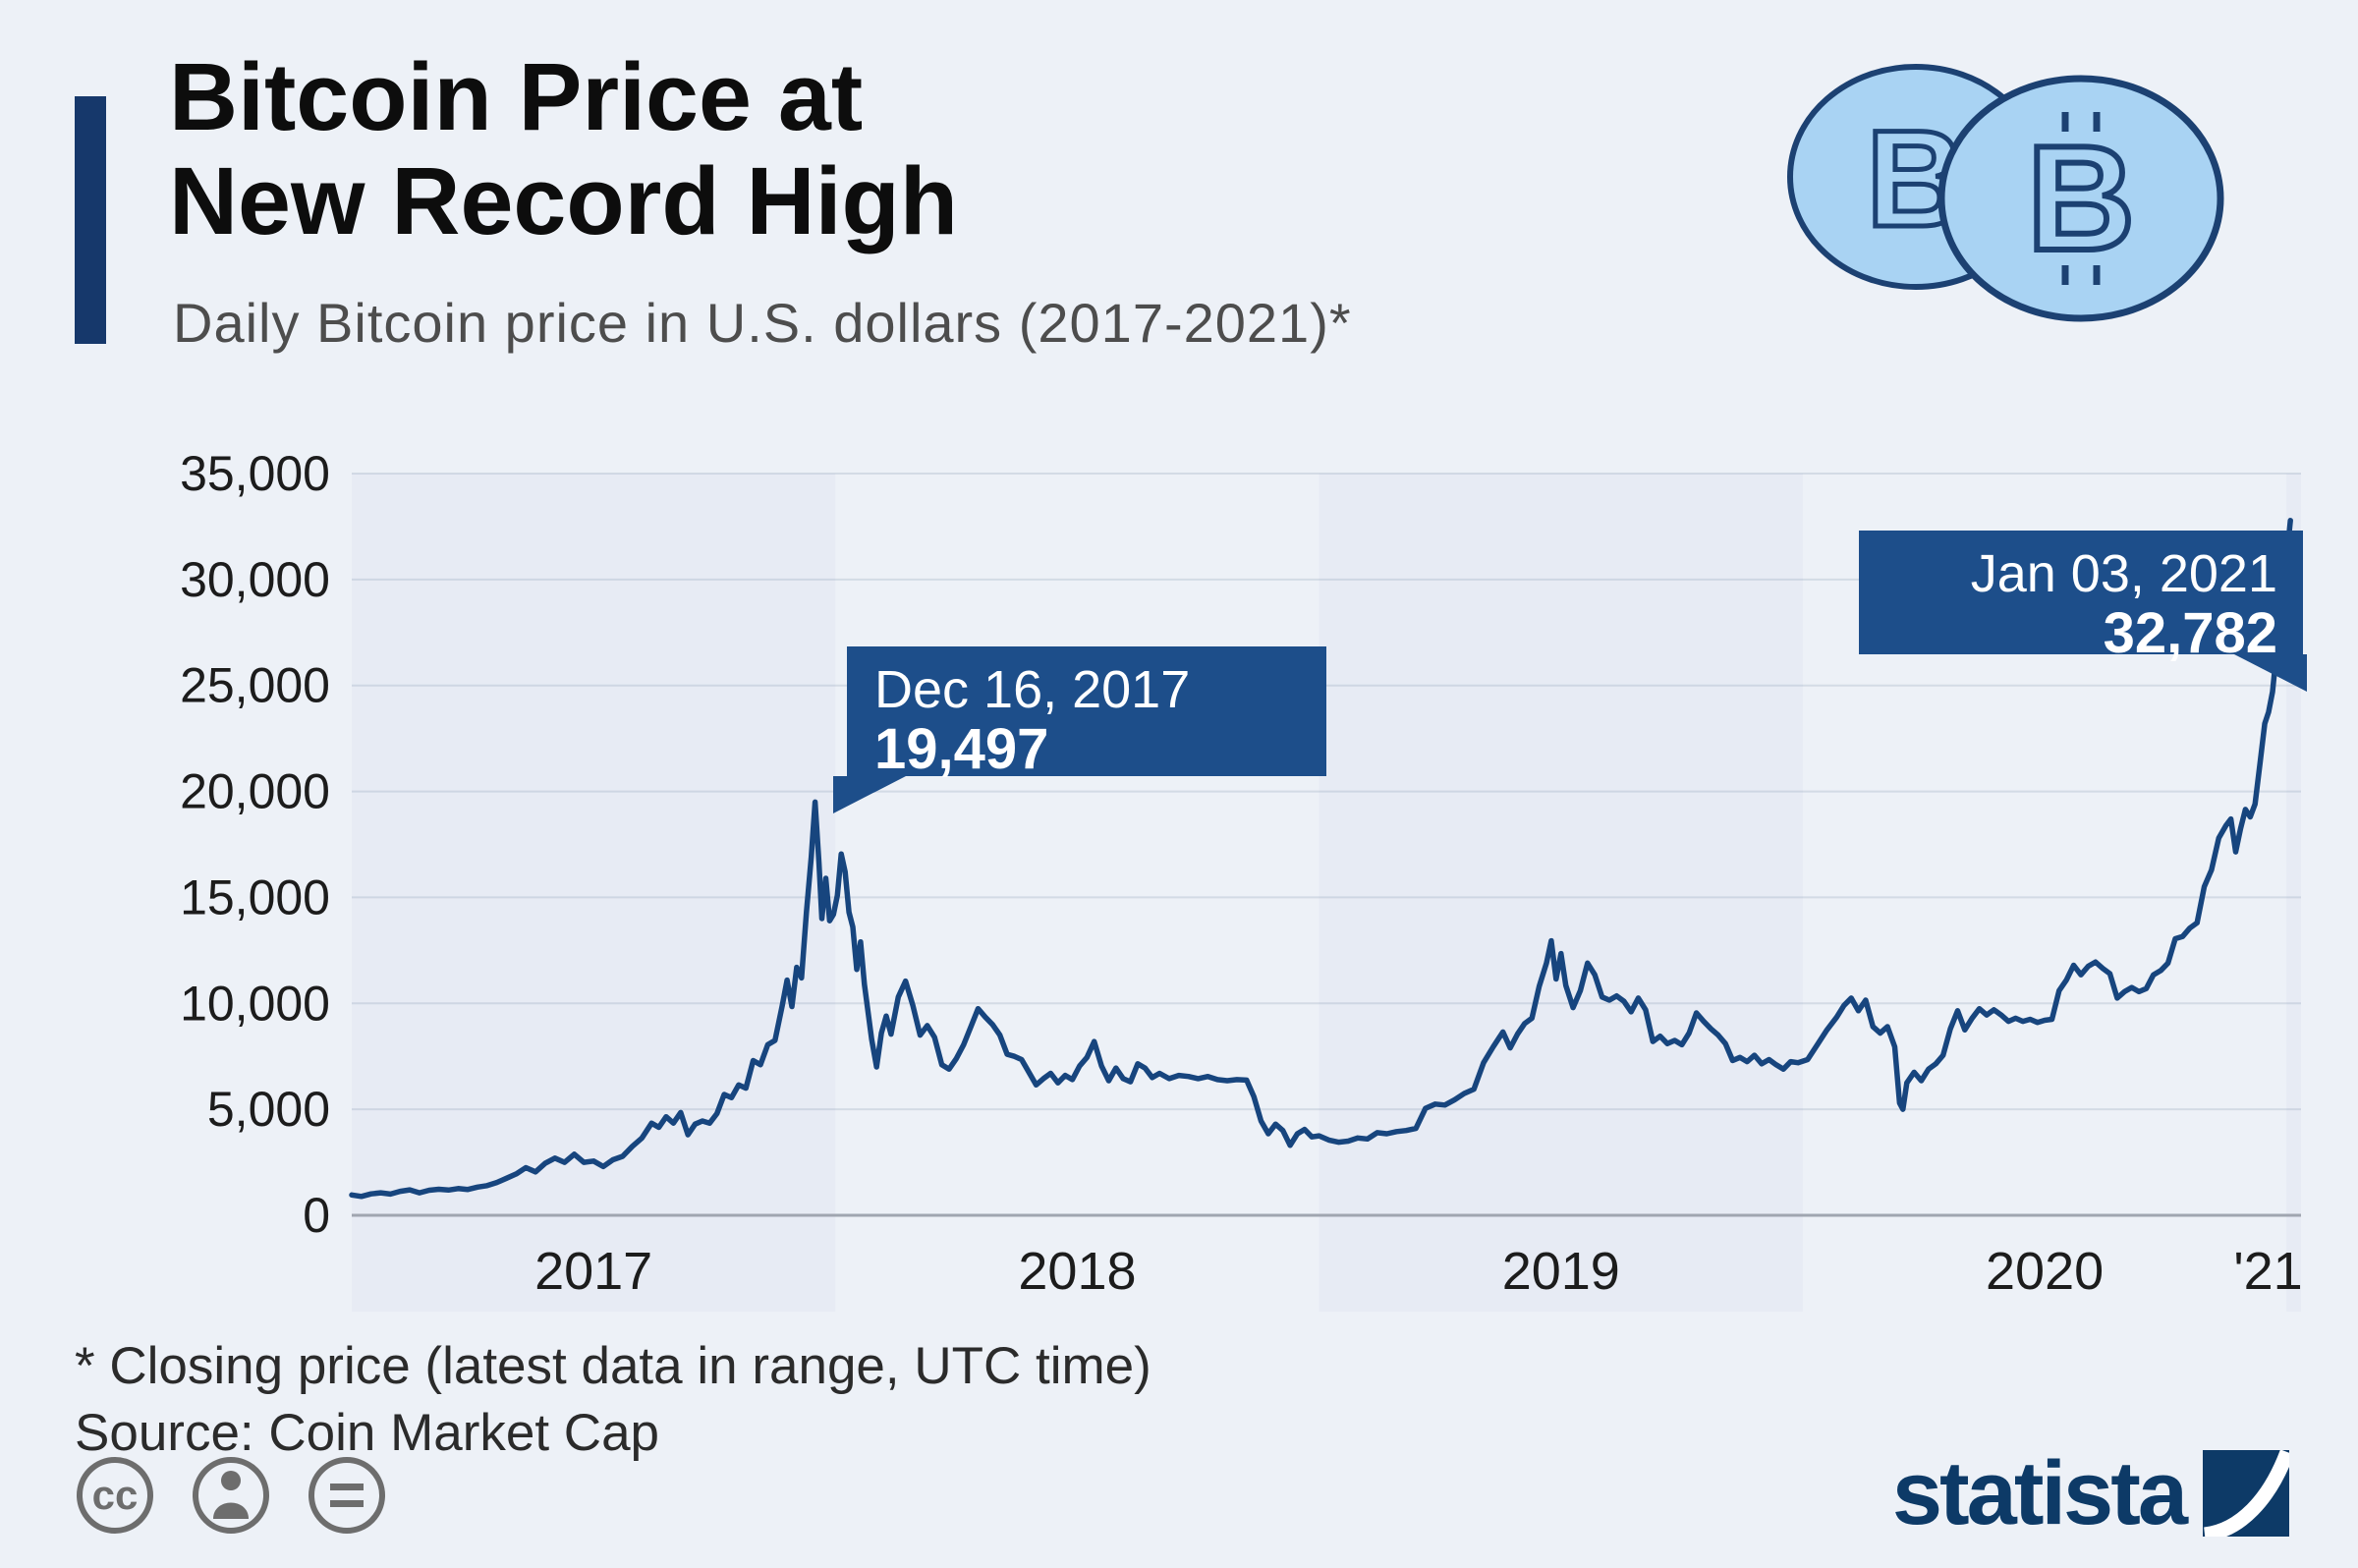 The width and height of the screenshot is (2358, 1568). What do you see at coordinates (1033, 689) in the screenshot?
I see `annotation-date: Dec 16, 2017` at bounding box center [1033, 689].